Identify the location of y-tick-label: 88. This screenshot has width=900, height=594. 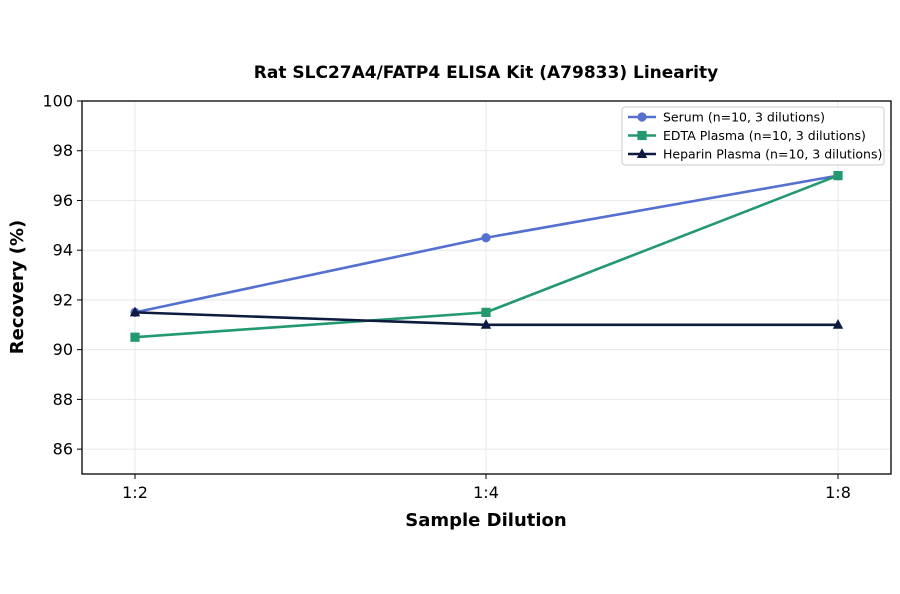
(63, 399).